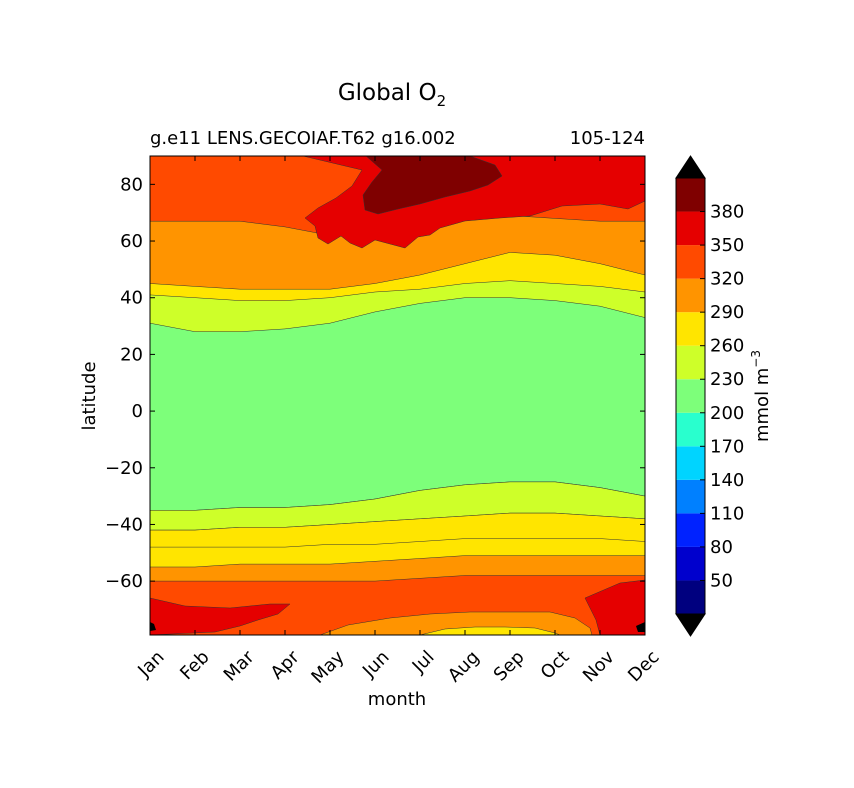  What do you see at coordinates (137, 411) in the screenshot?
I see `y-tick-label-0: 0` at bounding box center [137, 411].